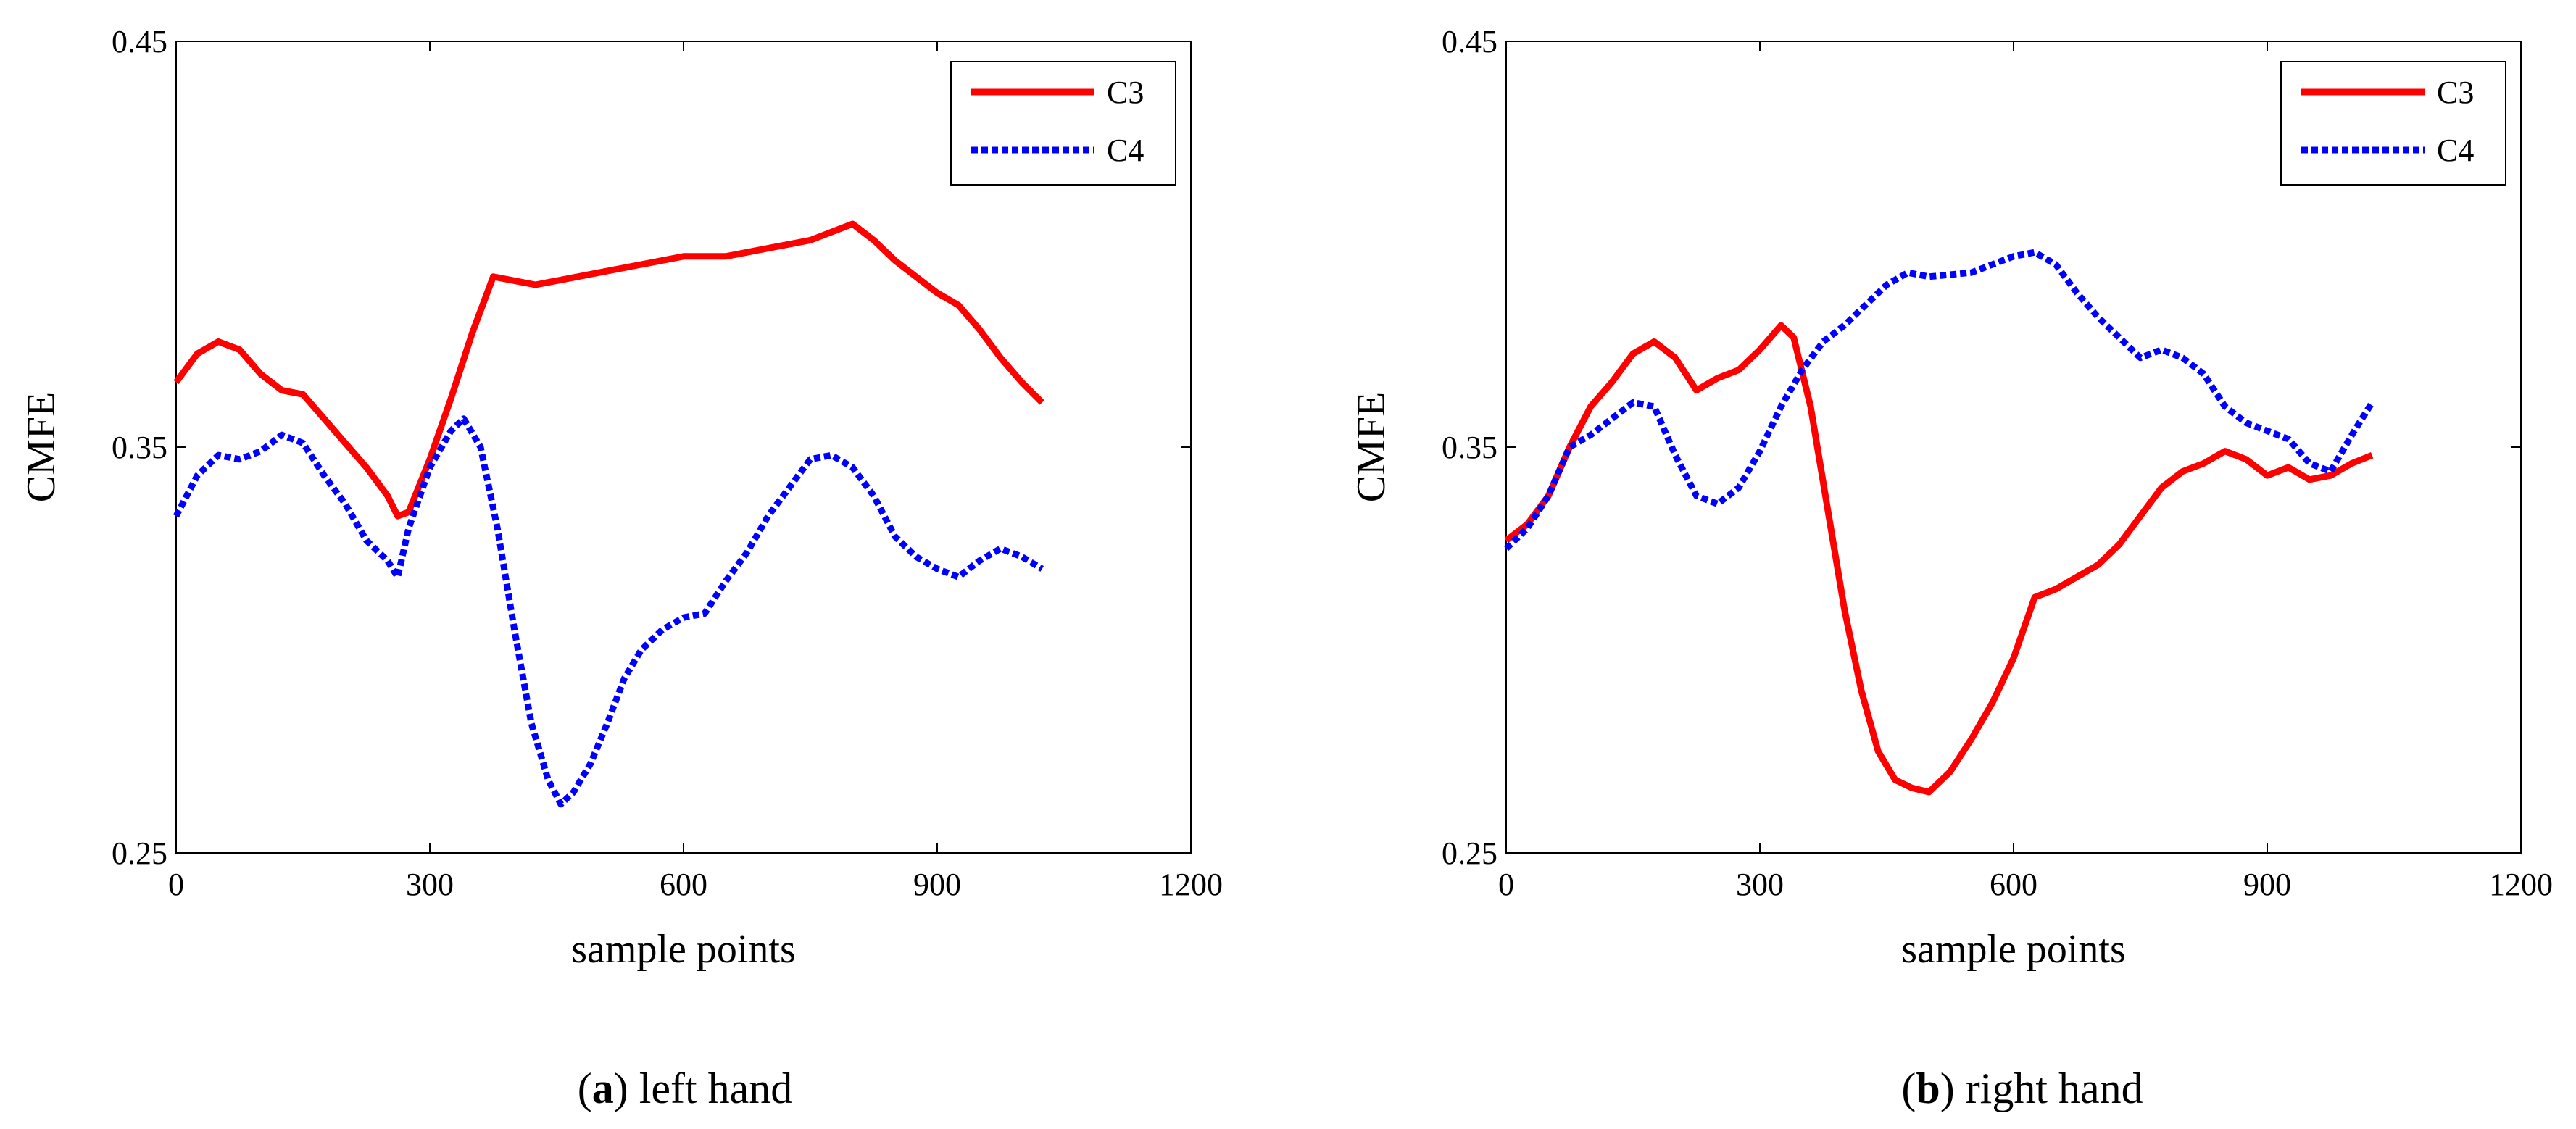  Describe the element at coordinates (1928, 1088) in the screenshot. I see `caption-letter: b` at that location.